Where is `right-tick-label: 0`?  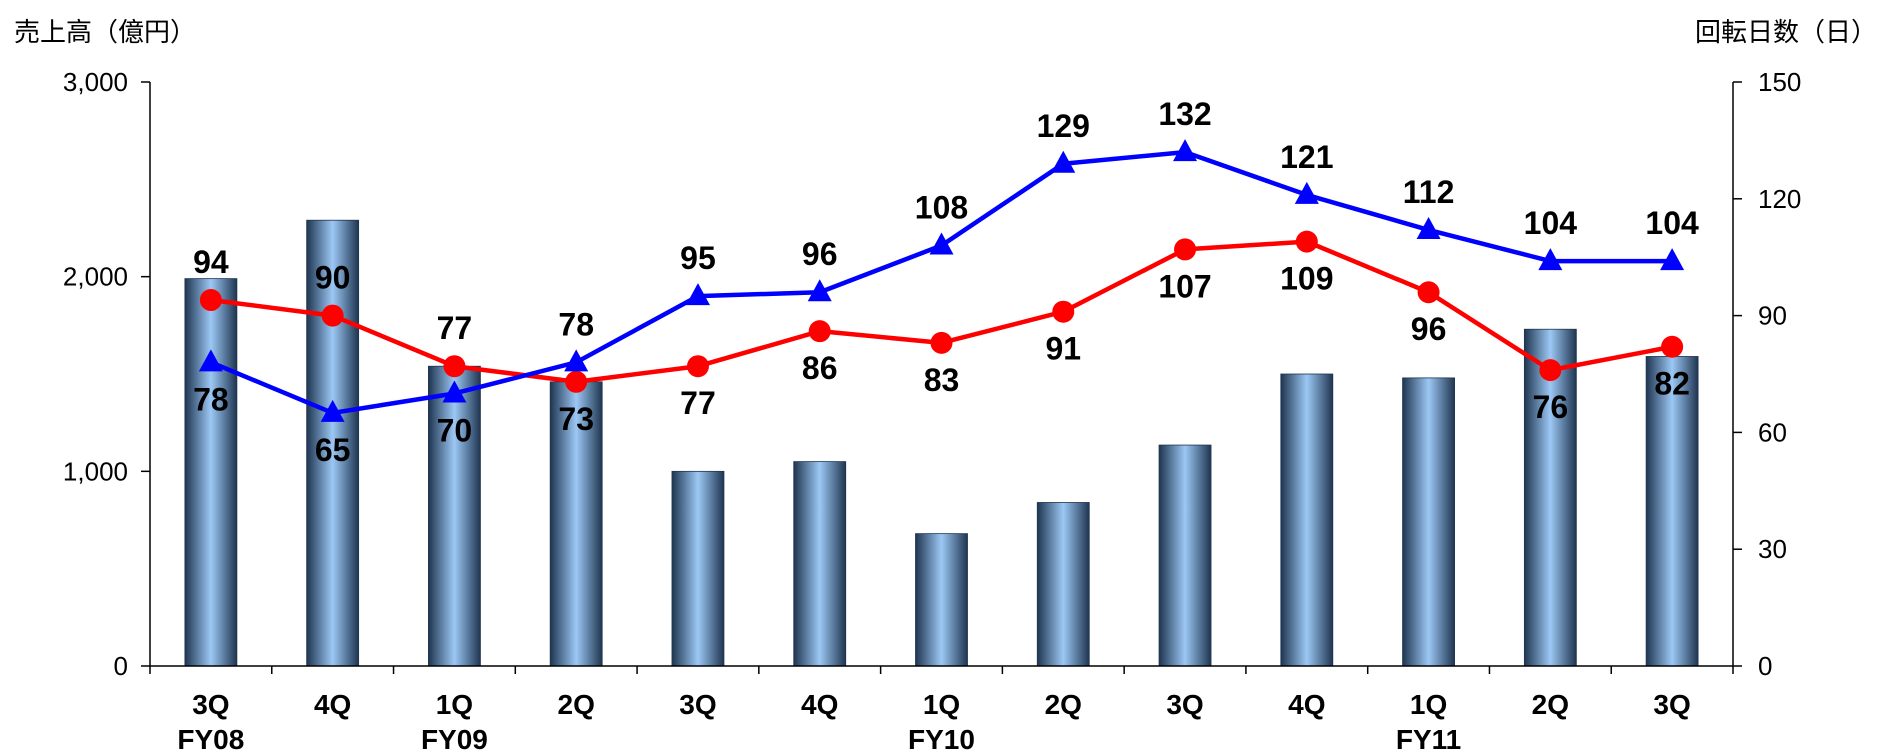
right-tick-label: 0 is located at coordinates (1765, 666).